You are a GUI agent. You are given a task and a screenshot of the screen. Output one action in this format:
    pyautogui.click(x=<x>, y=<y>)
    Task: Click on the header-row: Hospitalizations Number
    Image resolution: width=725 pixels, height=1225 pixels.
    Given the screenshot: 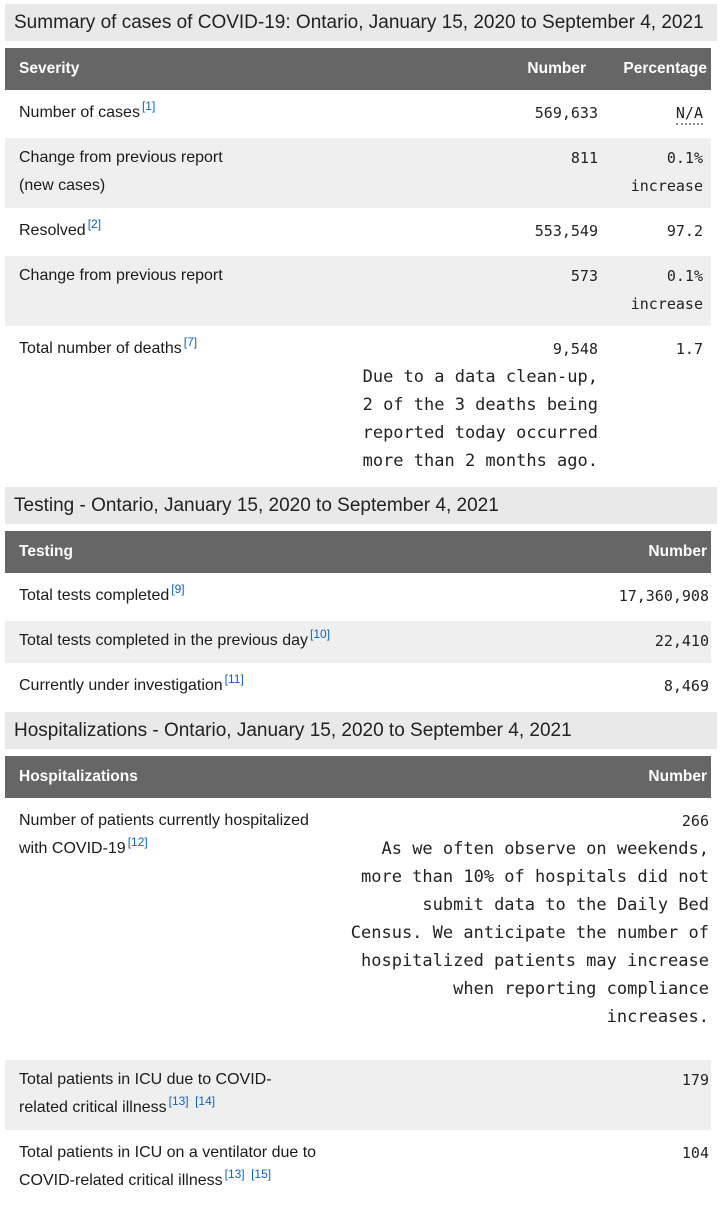 What is the action you would take?
    pyautogui.click(x=358, y=777)
    